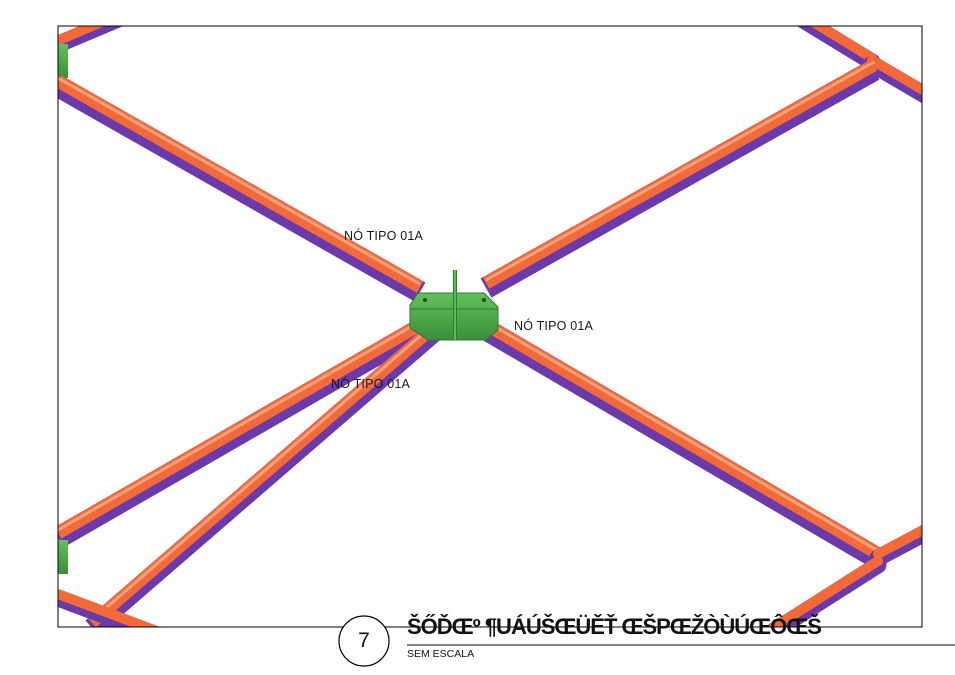 The height and width of the screenshot is (675, 955). What do you see at coordinates (614, 626) in the screenshot?
I see `detail-title: ŠŐĎŒº ¶UÁÚŠŒÜĚŤ ŒŠPŒŽÒÙÚŒÔŒŠ` at bounding box center [614, 626].